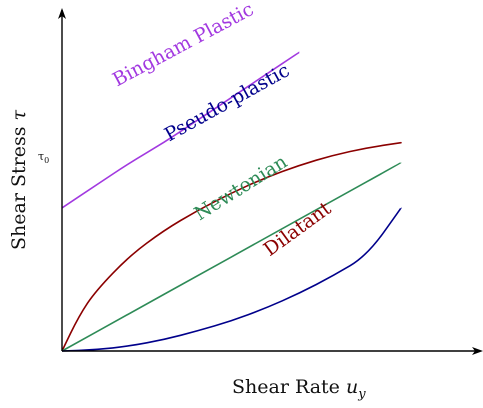 The height and width of the screenshot is (408, 483). I want to click on x-axis-label: Shear Rate uy, so click(299, 389).